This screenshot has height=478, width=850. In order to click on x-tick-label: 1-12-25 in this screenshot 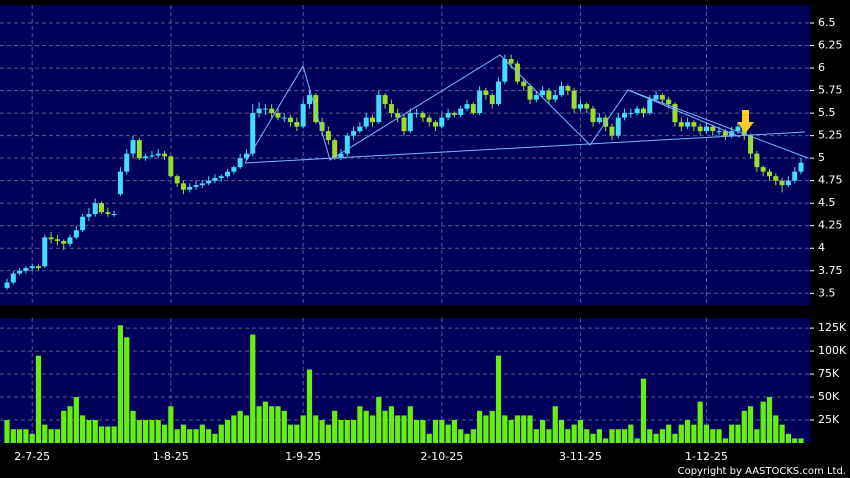, I will do `click(706, 456)`.